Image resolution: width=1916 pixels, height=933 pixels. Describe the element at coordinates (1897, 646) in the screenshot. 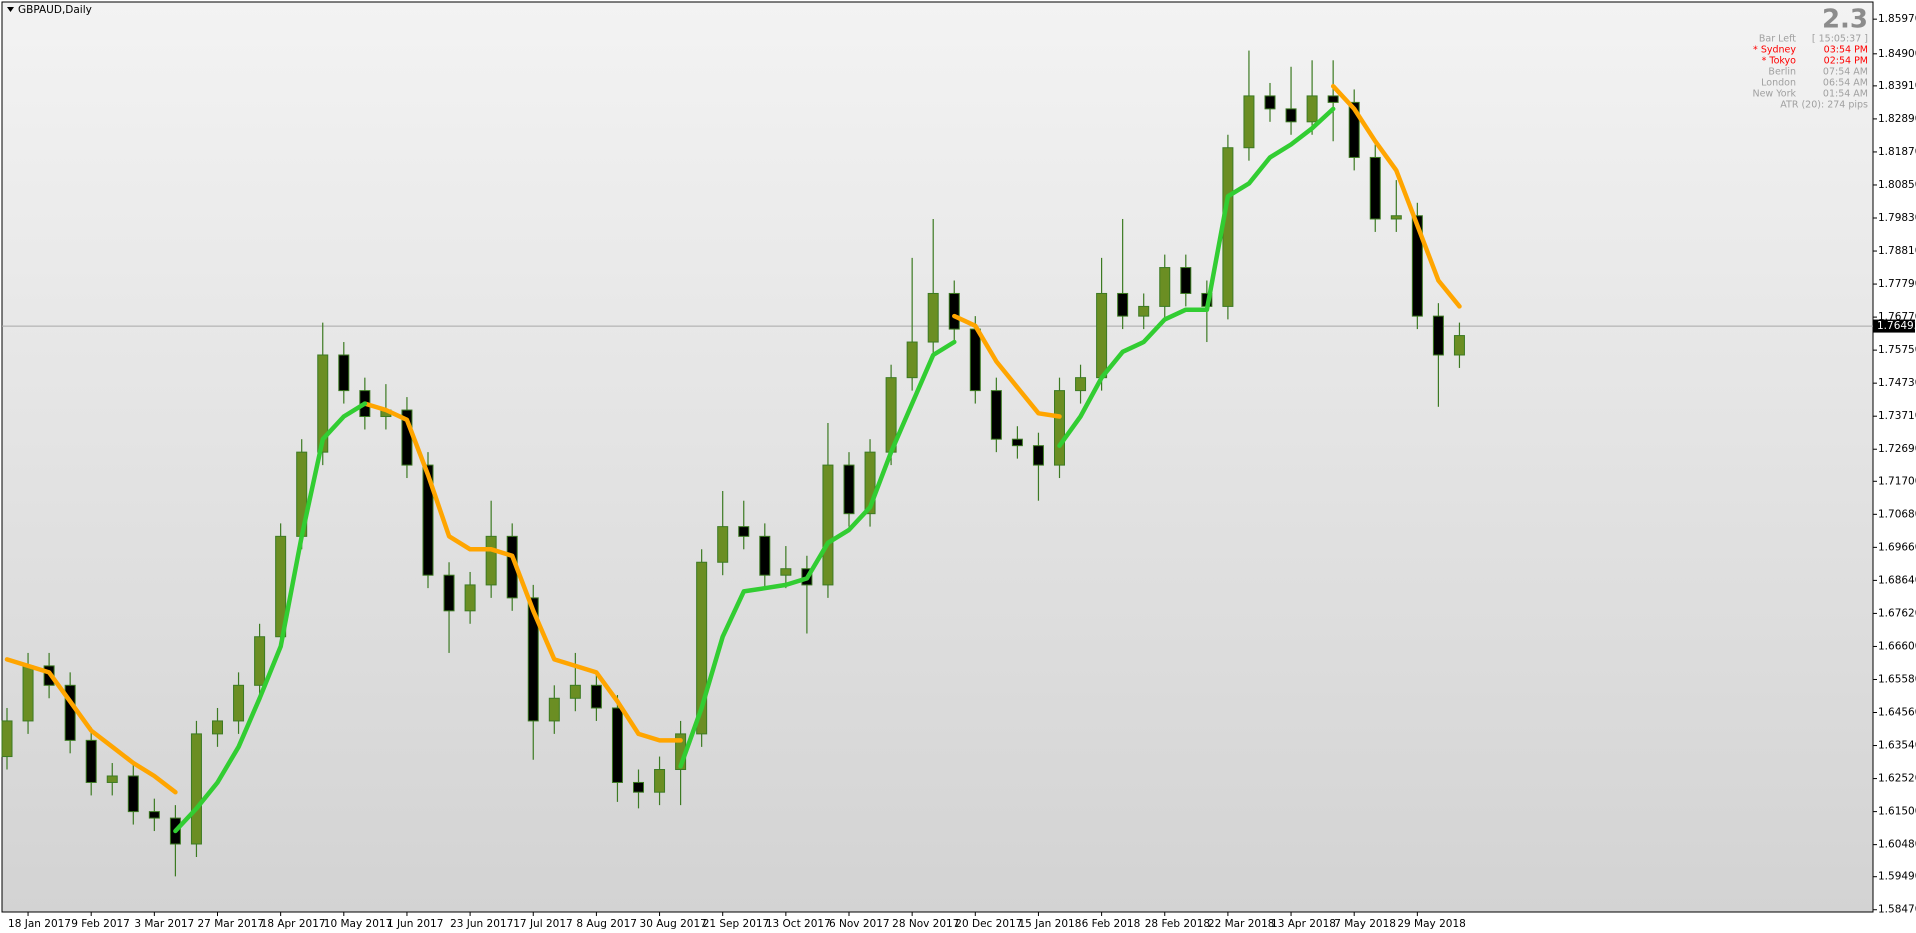

I see `y-tick-label: 1.66600` at that location.